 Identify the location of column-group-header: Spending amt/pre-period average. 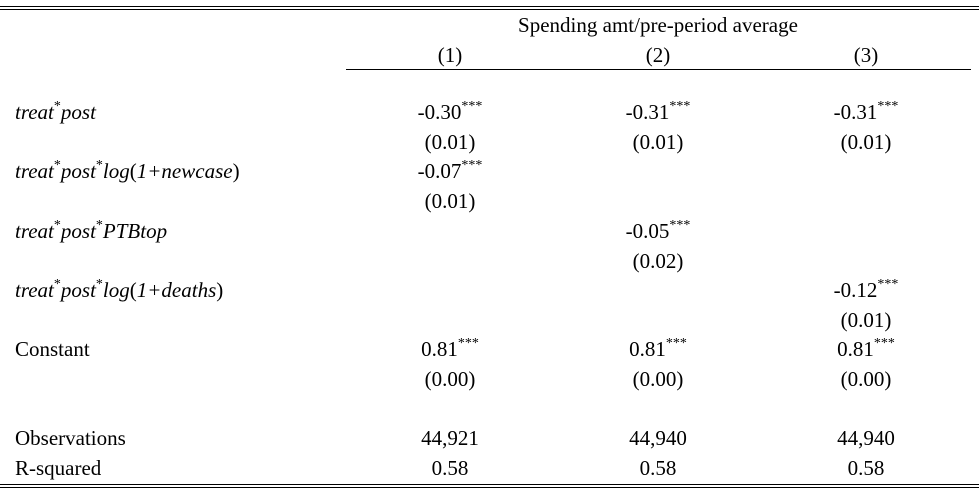
(658, 25).